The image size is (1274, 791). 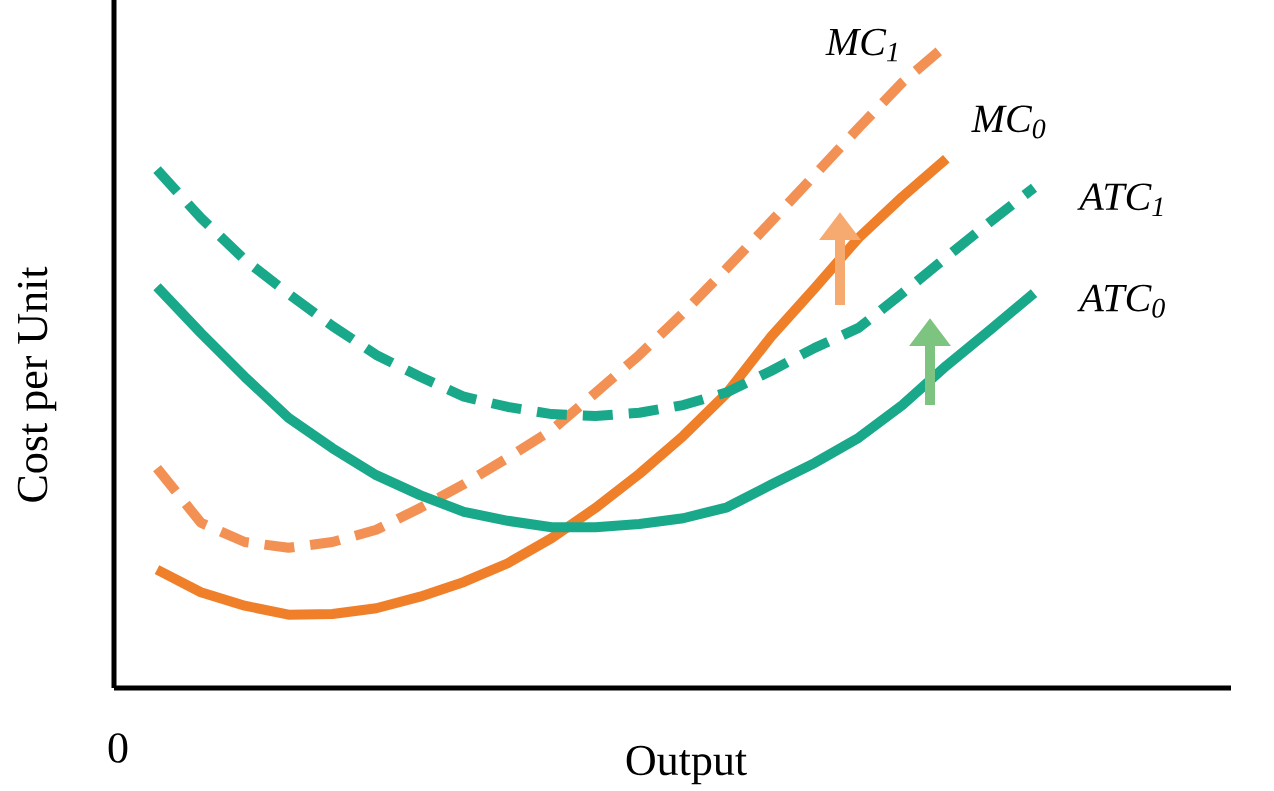 What do you see at coordinates (861, 45) in the screenshot?
I see `series-label: MC$_{1}$` at bounding box center [861, 45].